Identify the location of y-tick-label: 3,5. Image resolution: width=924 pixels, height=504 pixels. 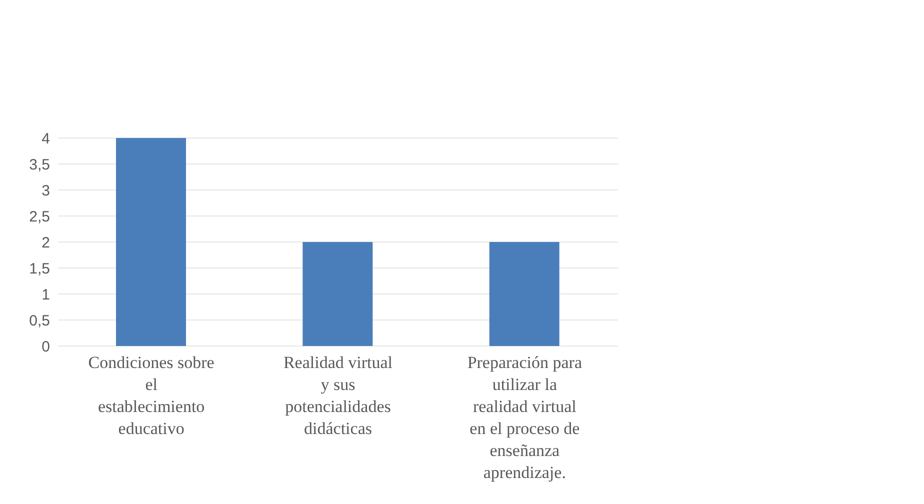
(39, 165).